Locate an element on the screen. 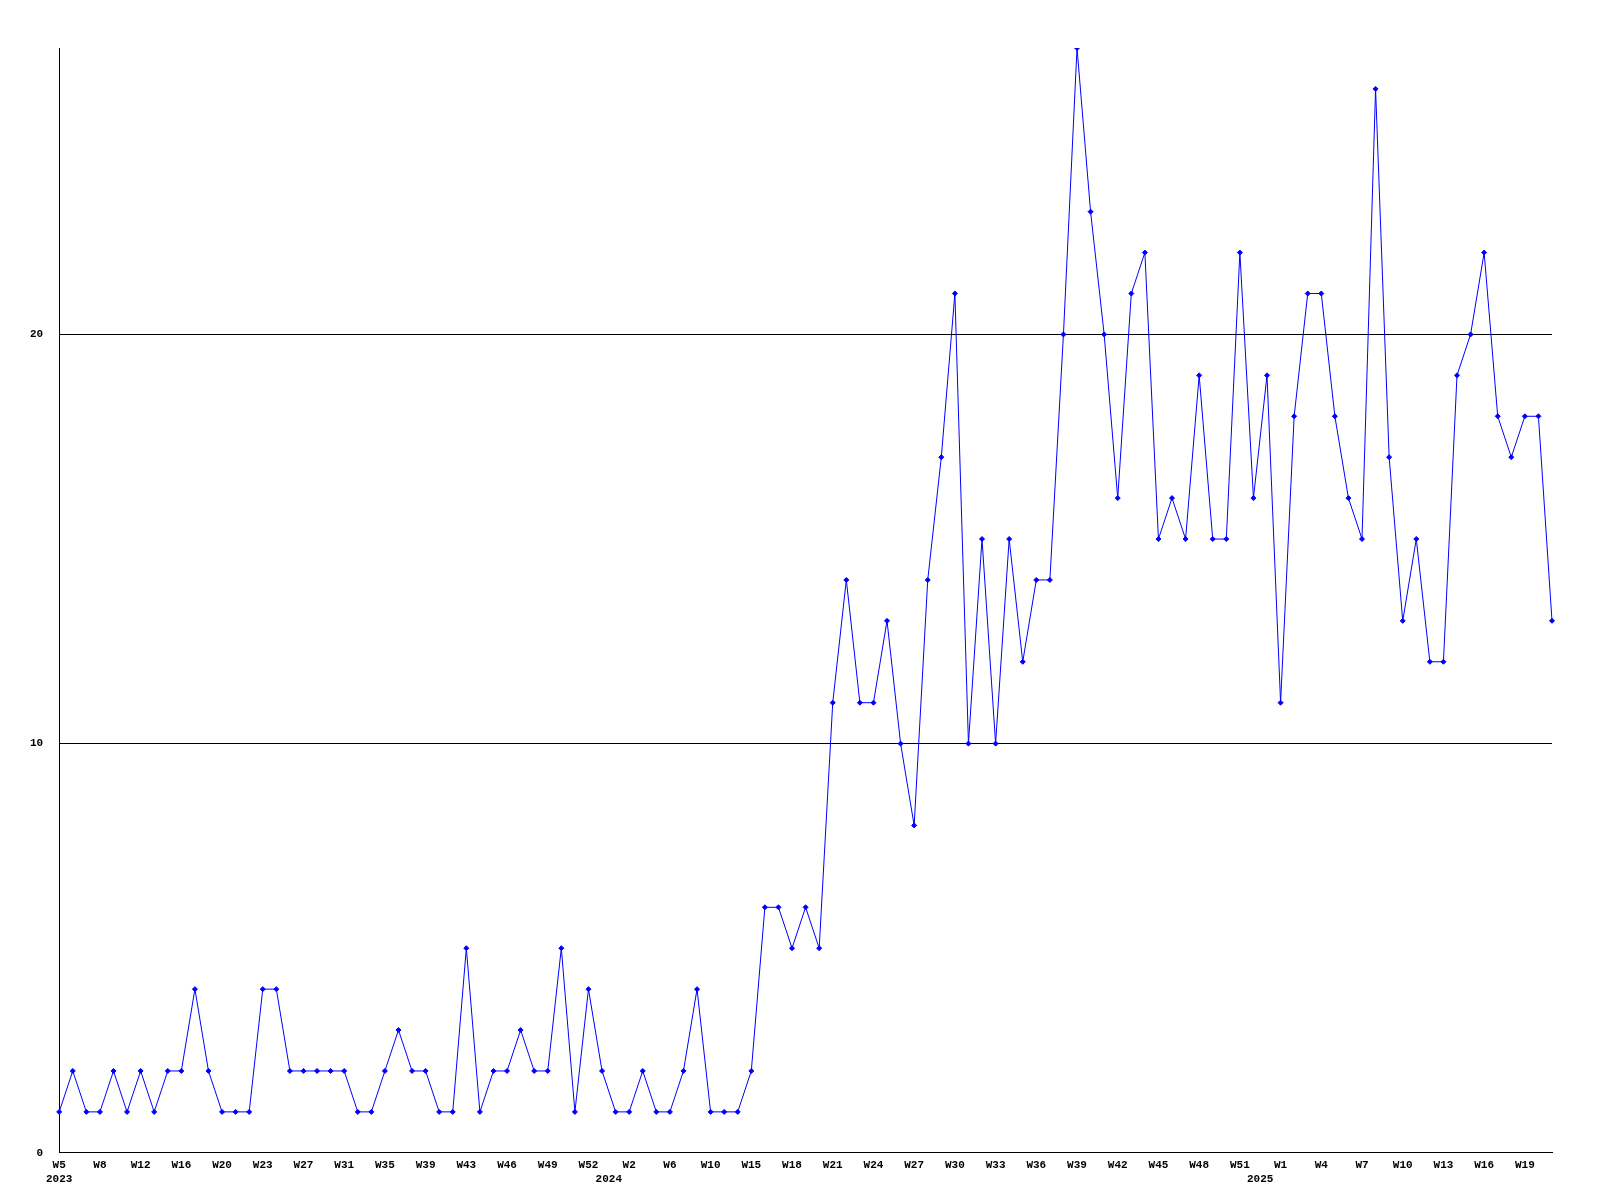 This screenshot has height=1200, width=1600. y-tick-label: 10 is located at coordinates (37, 743).